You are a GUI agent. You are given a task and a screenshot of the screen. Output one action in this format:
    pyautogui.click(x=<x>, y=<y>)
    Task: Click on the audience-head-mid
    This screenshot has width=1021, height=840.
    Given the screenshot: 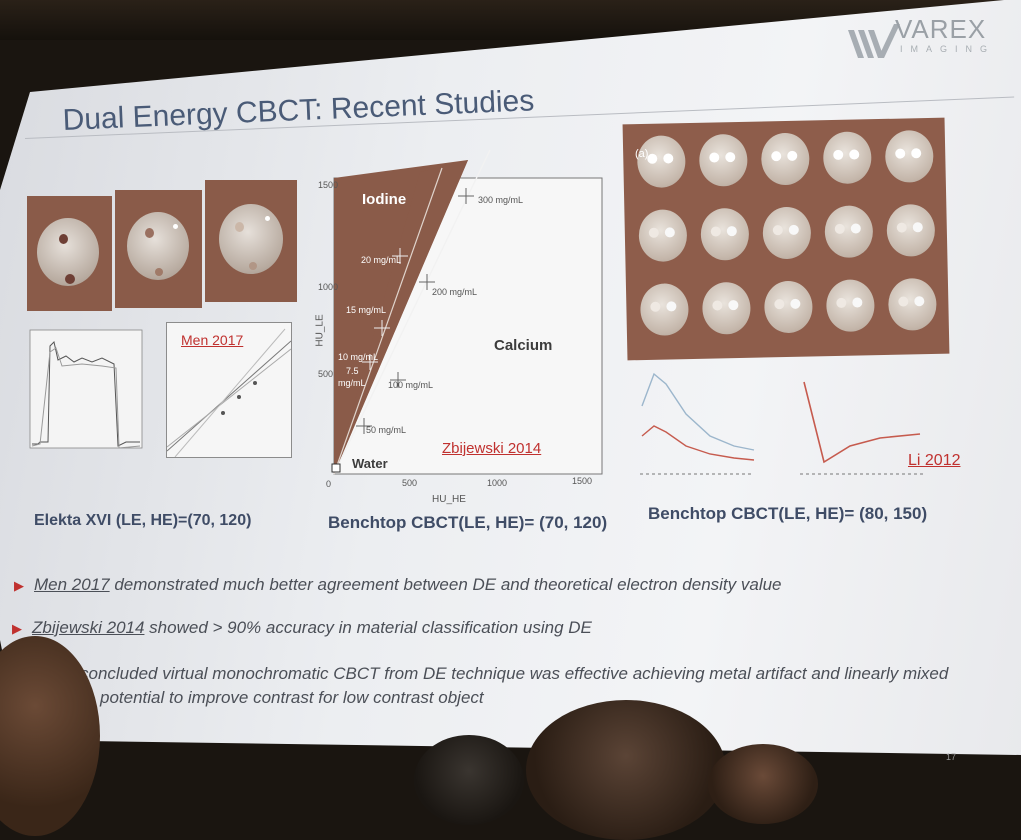 What is the action you would take?
    pyautogui.click(x=469, y=780)
    